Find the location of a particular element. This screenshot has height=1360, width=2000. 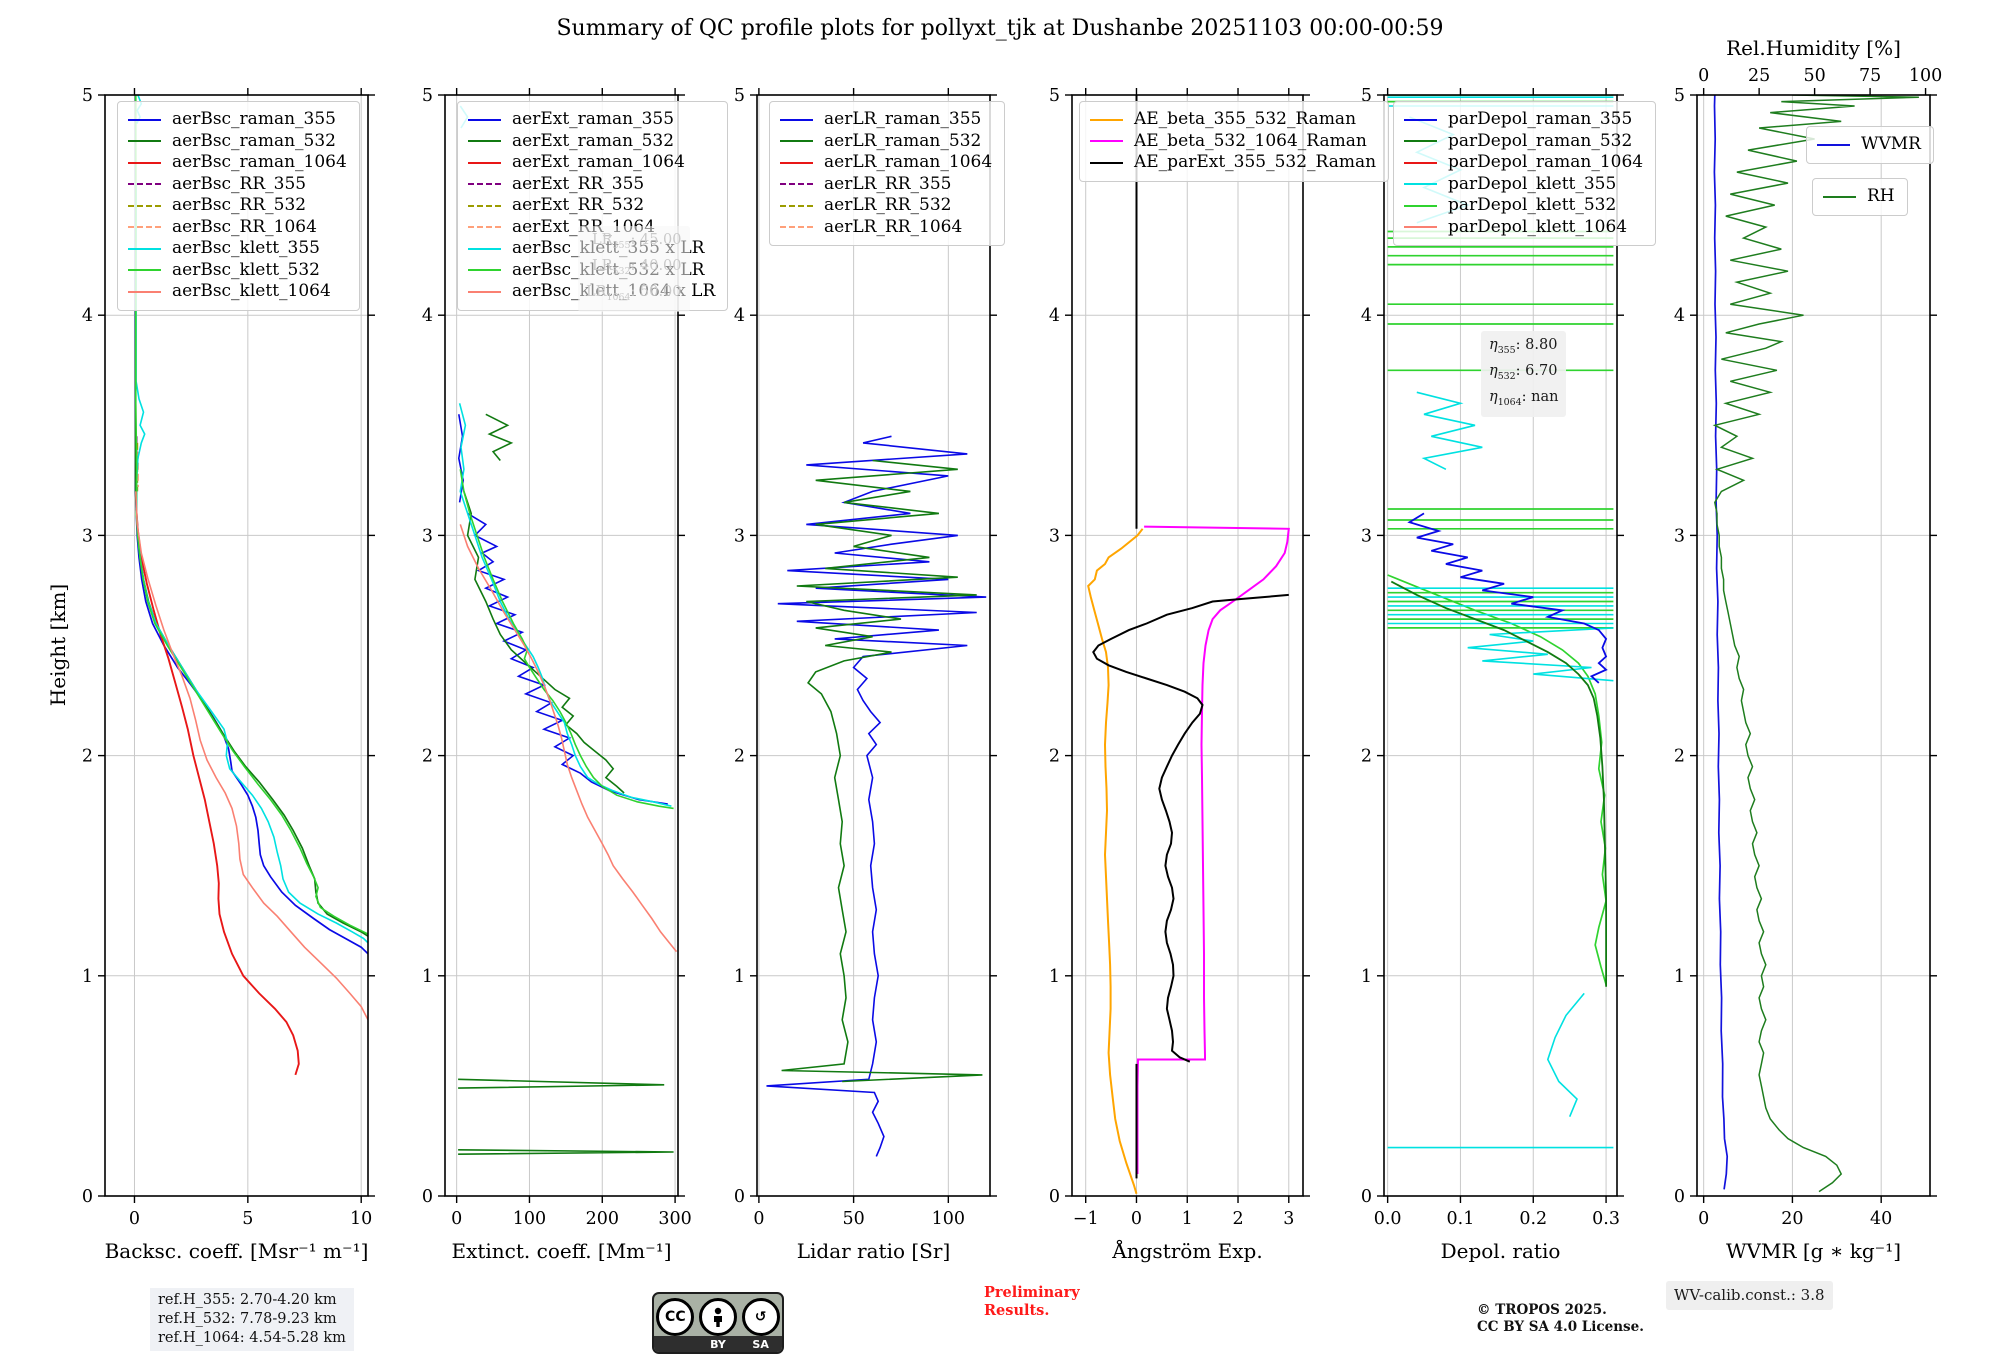

lidar-ratio-plot: 0 50 100 0 1 2 3 4 5 Lidar ratio [Sr] is located at coordinates (865, 674).